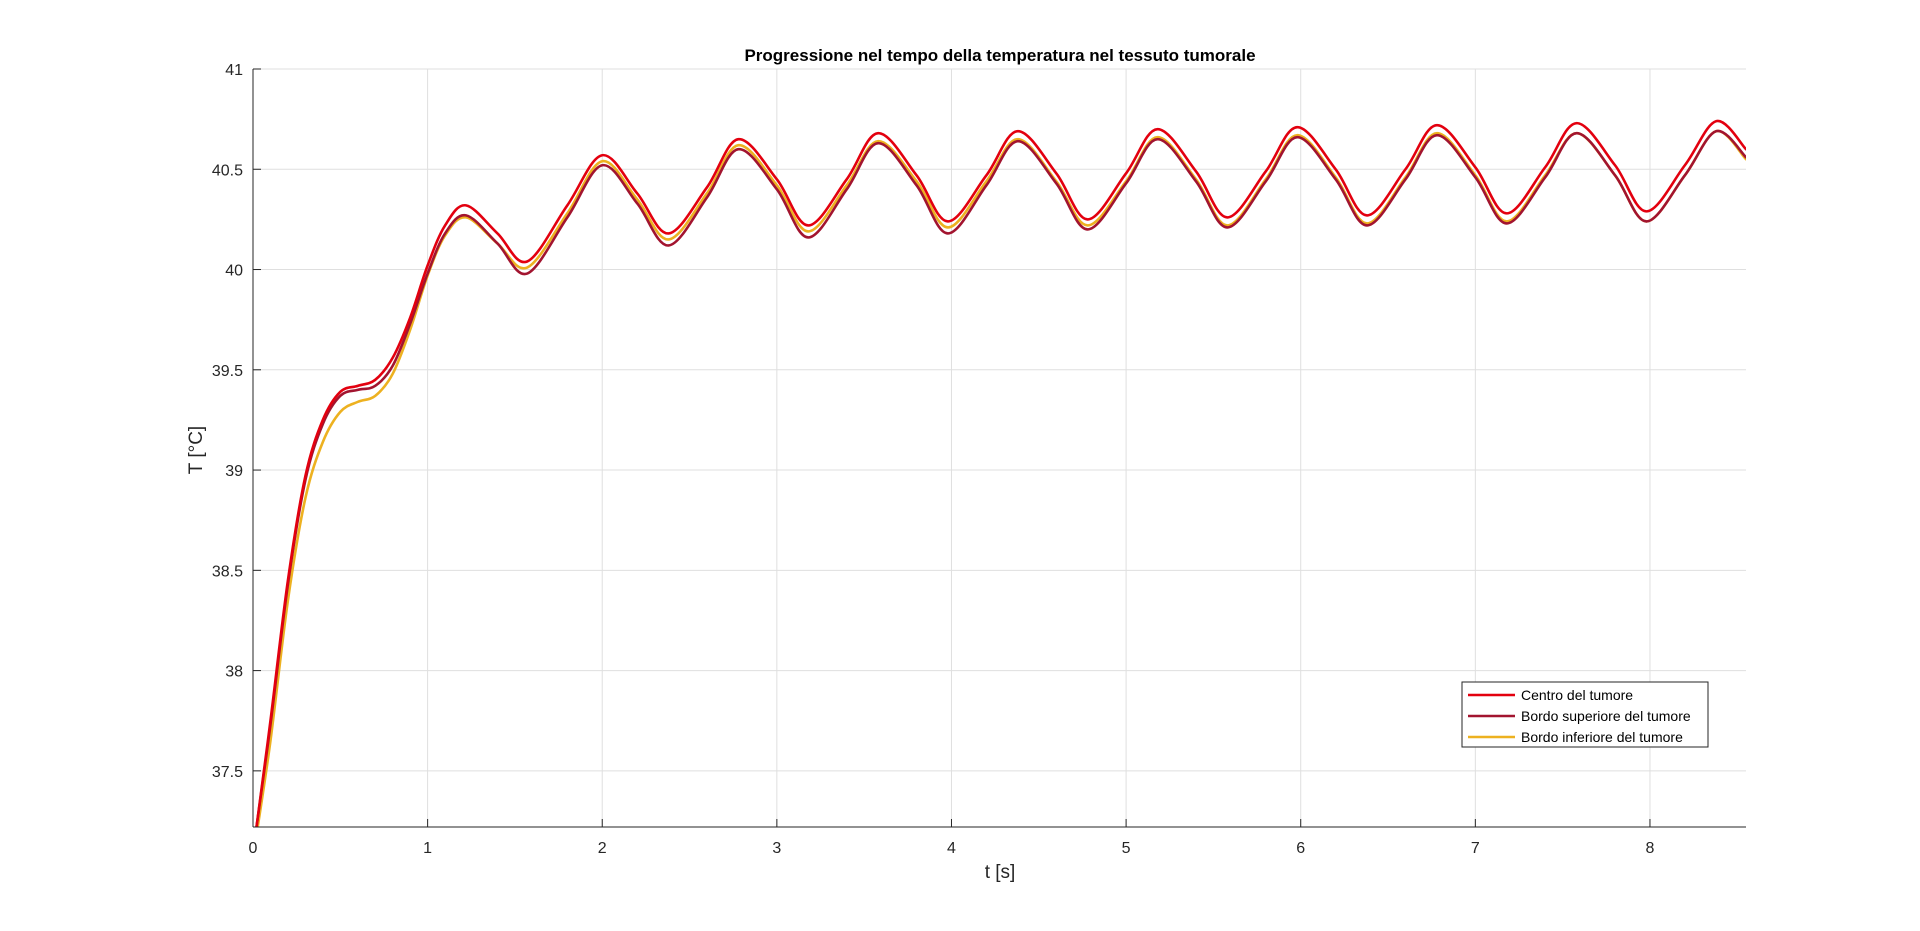 Image resolution: width=1920 pixels, height=931 pixels. I want to click on y-axis-ticks: 37.5 38 38.5 39 39.5 40 40.5 41, so click(236, 421).